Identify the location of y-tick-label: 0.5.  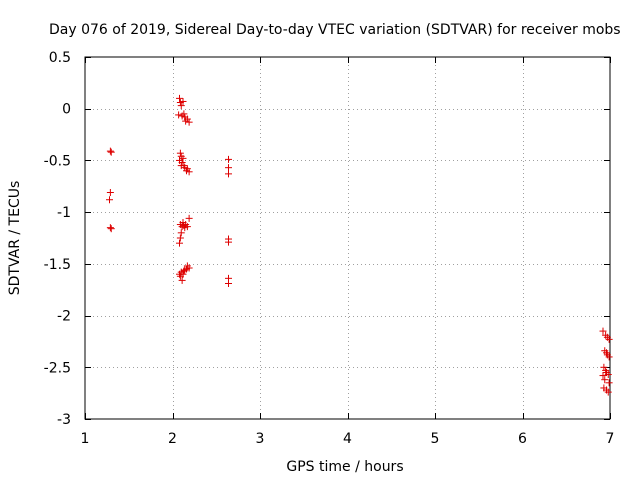
(60, 58).